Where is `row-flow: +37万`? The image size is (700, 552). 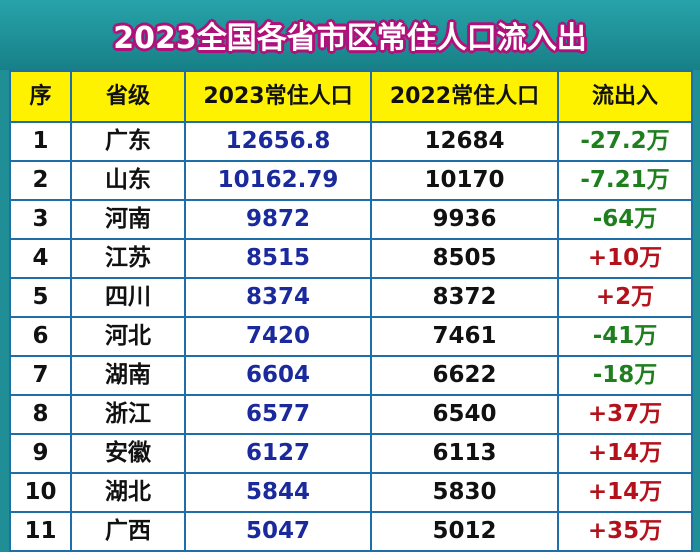 row-flow: +37万 is located at coordinates (625, 414).